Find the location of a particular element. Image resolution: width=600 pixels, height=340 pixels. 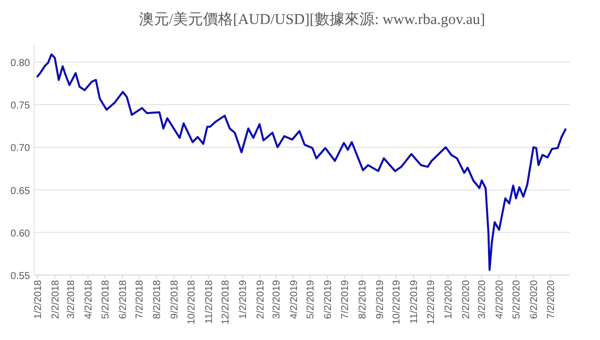

x-tick-label: 5/2/2019 is located at coordinates (311, 299).